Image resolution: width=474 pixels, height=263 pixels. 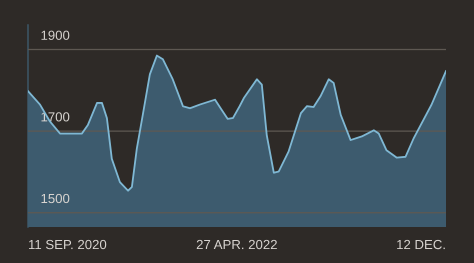 What do you see at coordinates (421, 245) in the screenshot?
I see `x-tick-label: 12 DEC.` at bounding box center [421, 245].